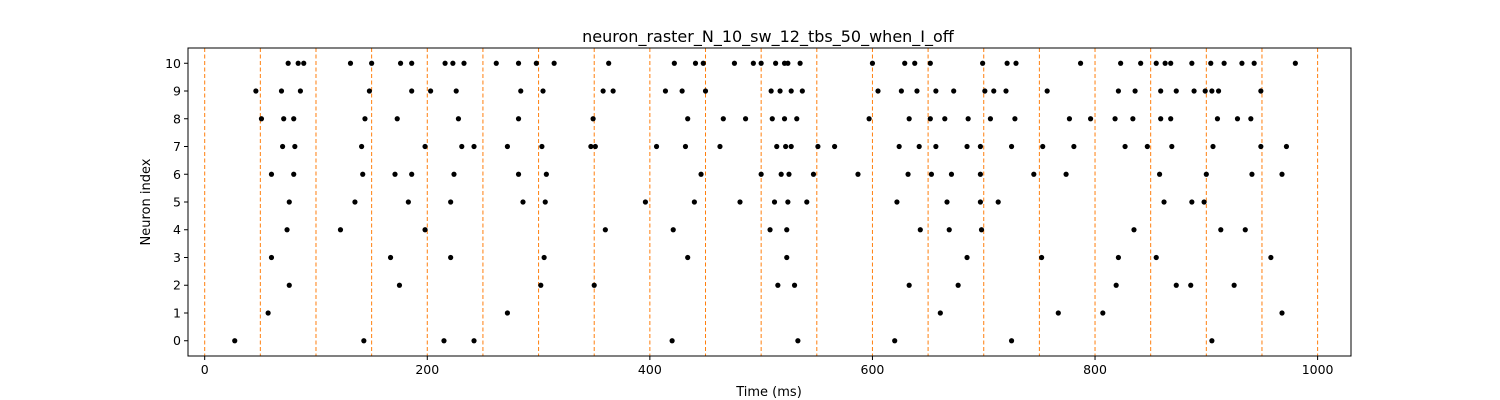 This screenshot has height=400, width=1500. Describe the element at coordinates (177, 312) in the screenshot. I see `y-tick-label: 1` at that location.